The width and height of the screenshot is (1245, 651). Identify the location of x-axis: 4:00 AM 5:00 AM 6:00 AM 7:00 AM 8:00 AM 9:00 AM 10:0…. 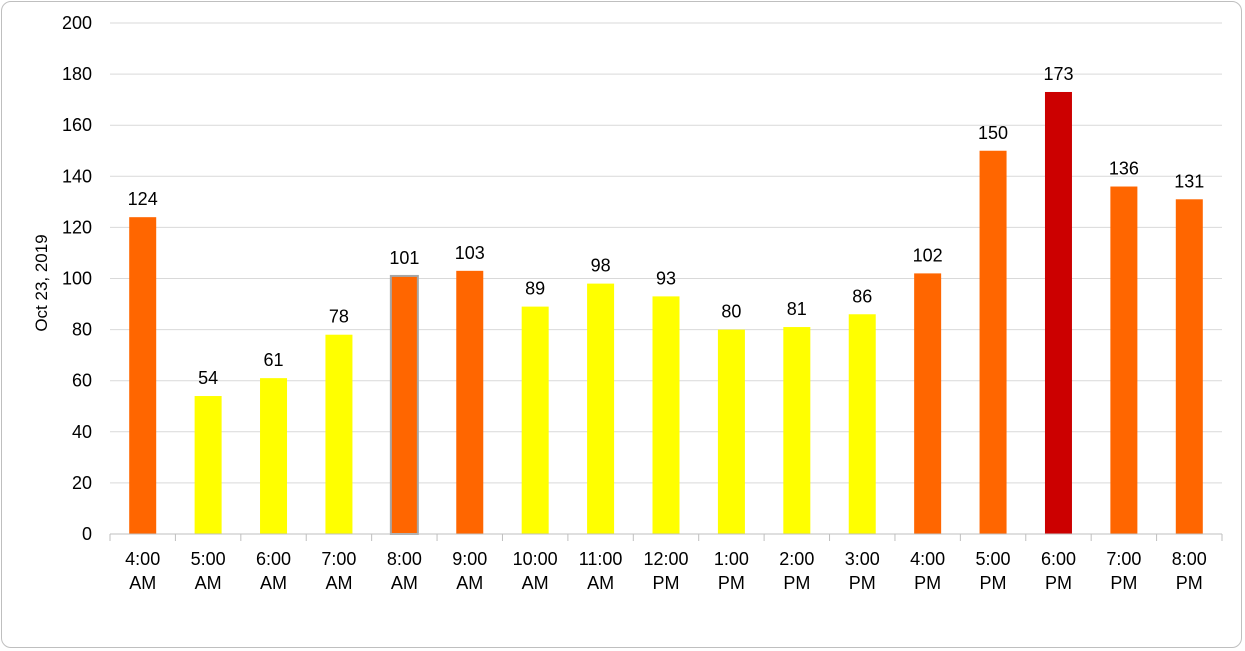
(666, 563).